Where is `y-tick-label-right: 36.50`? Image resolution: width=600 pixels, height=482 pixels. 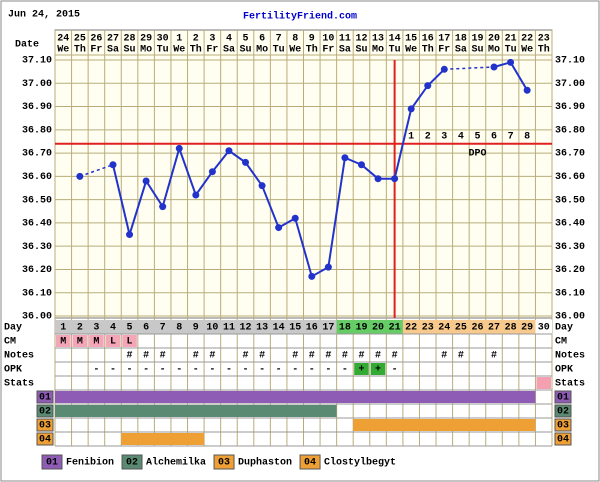
y-tick-label-right: 36.50 is located at coordinates (570, 200).